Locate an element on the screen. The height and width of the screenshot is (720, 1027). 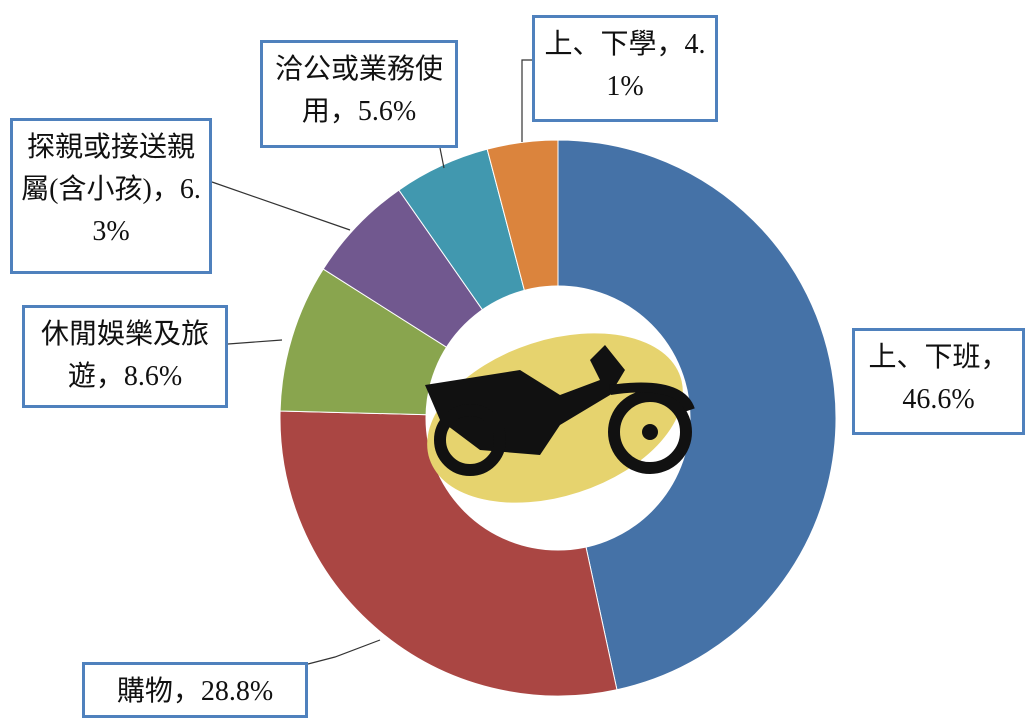
data-label: 上、下班， 46.6% is located at coordinates (938, 381).